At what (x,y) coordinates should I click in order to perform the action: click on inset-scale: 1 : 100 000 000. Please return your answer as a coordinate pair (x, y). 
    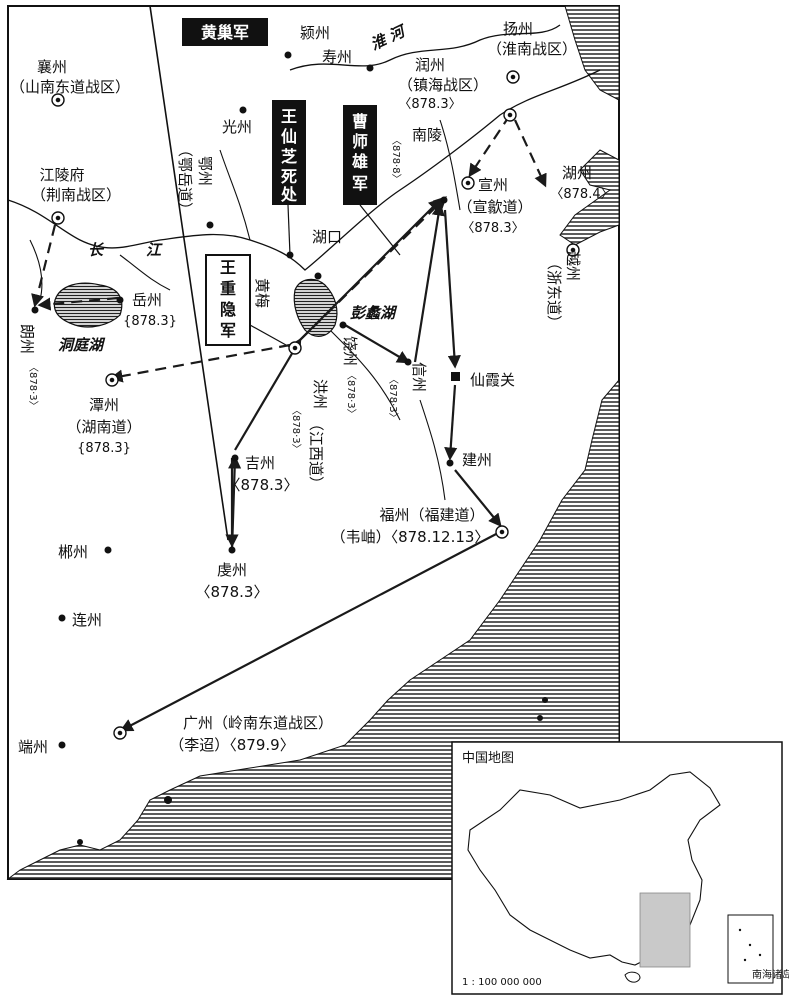
    Looking at the image, I should click on (502, 982).